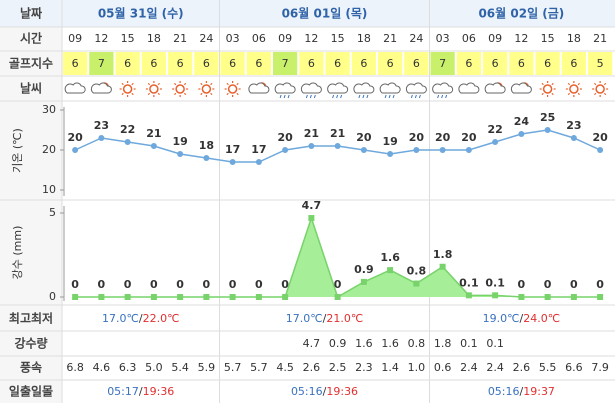 The width and height of the screenshot is (615, 403). I want to click on min: 19.0℃, so click(501, 318).